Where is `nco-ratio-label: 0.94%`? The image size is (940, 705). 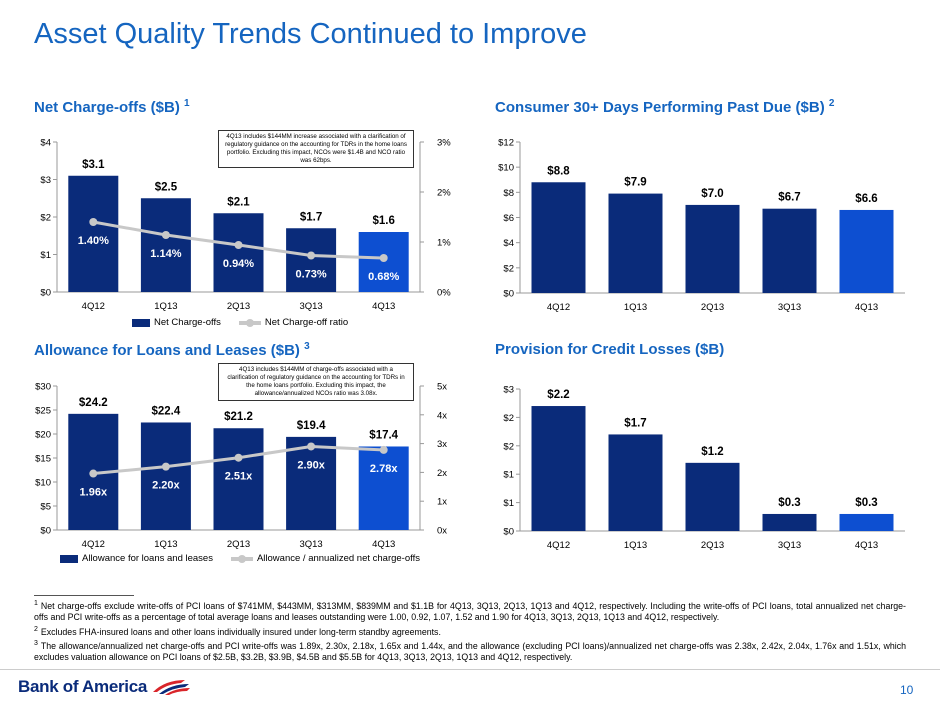 nco-ratio-label: 0.94% is located at coordinates (238, 264).